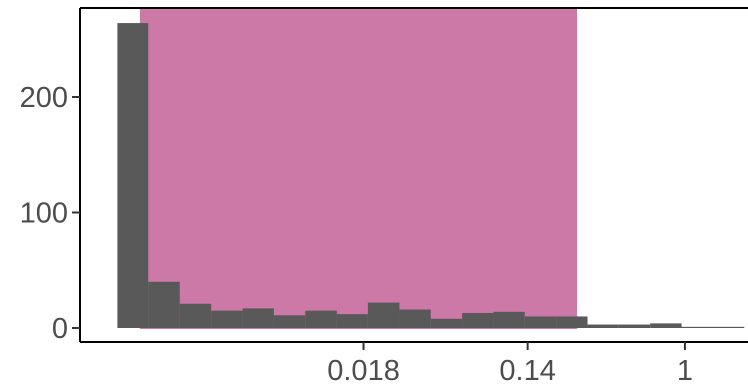 The height and width of the screenshot is (388, 748). What do you see at coordinates (44, 98) in the screenshot?
I see `y-tick-label-2: 200` at bounding box center [44, 98].